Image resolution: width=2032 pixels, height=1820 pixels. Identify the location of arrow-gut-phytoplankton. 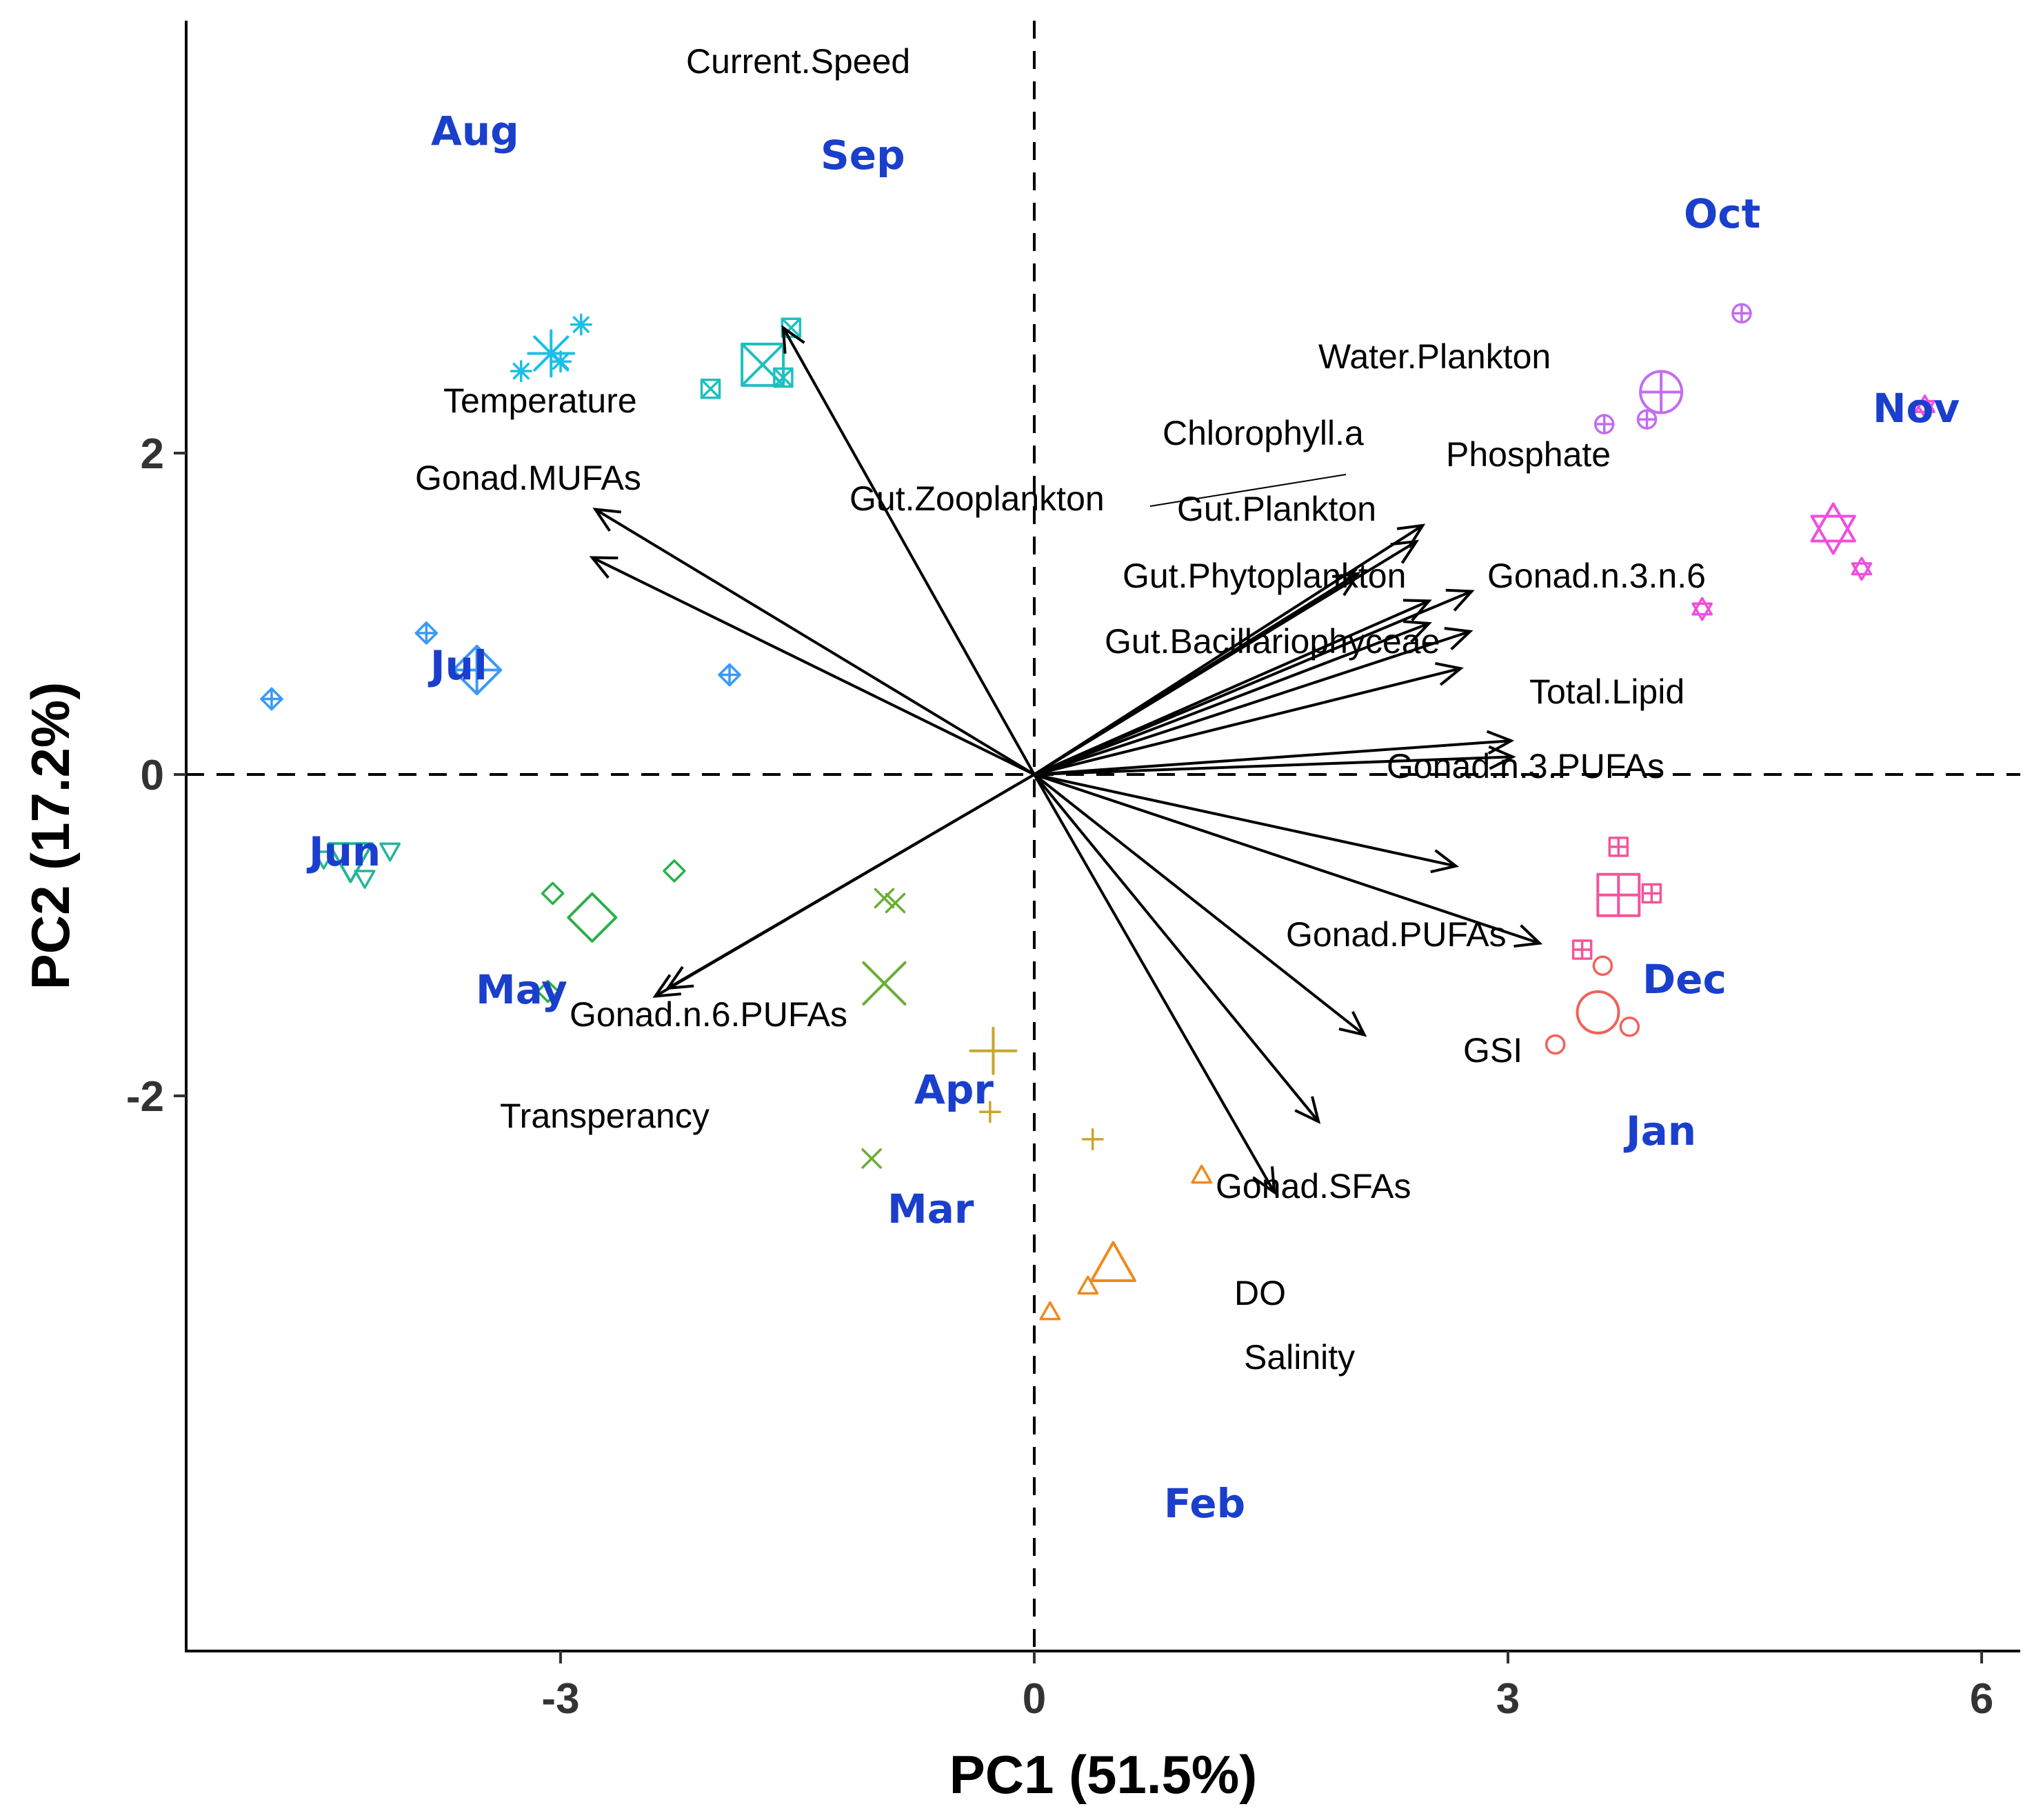
(1233, 698).